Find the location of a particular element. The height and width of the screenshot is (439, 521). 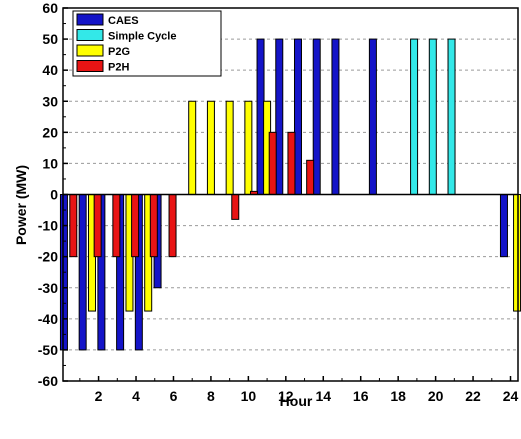

x-tick-label: 16 is located at coordinates (361, 396).